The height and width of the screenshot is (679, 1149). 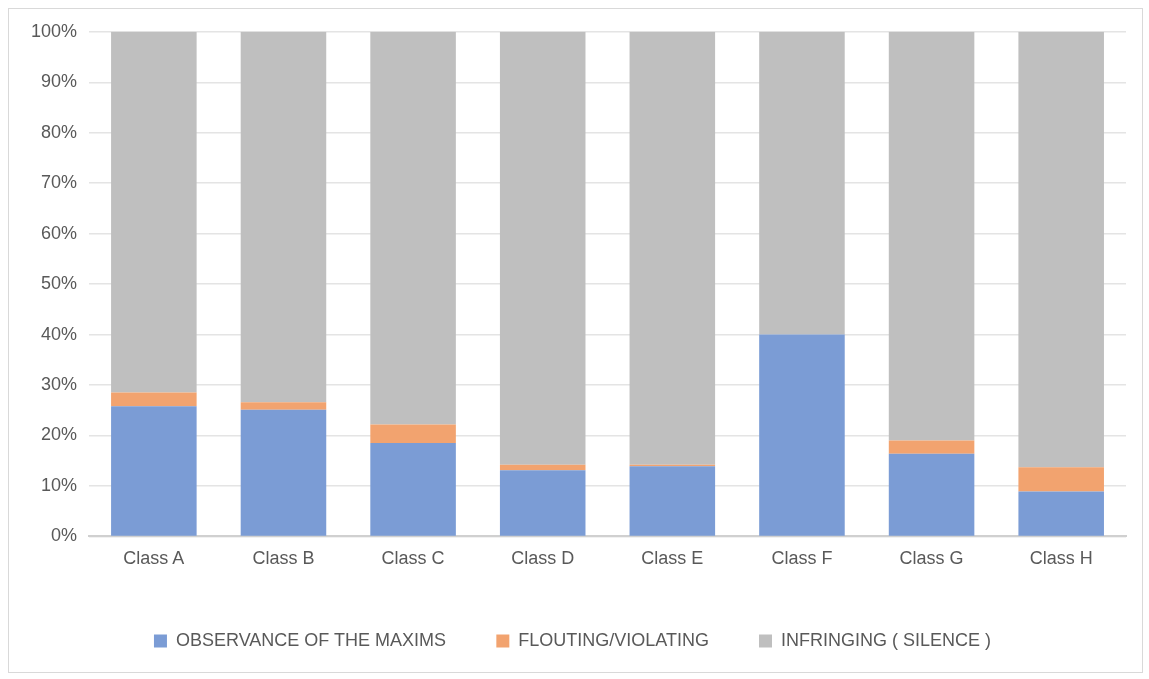 I want to click on legend-label: OBSERVANCE OF THE MAXIMS, so click(x=311, y=639).